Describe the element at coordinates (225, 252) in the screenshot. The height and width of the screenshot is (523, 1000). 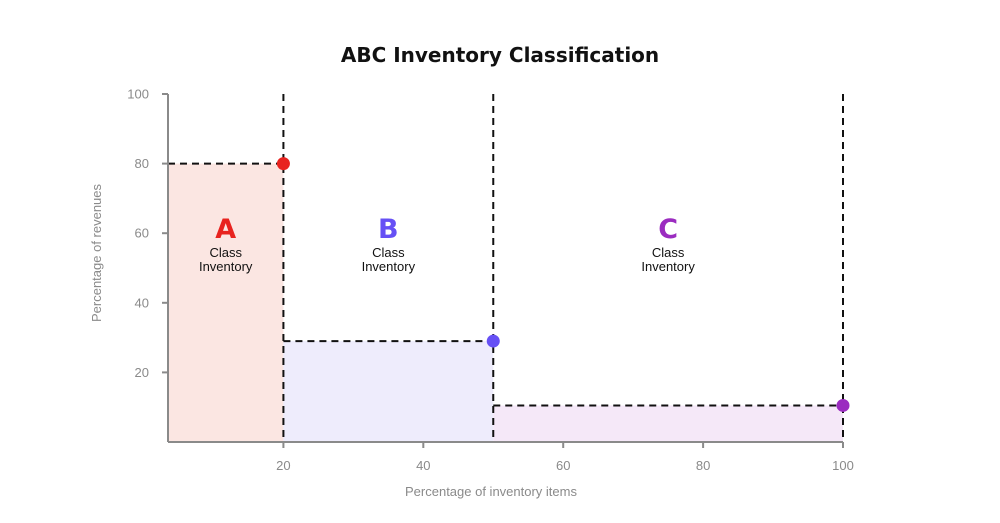
I see `class-a-subtitle: Class` at that location.